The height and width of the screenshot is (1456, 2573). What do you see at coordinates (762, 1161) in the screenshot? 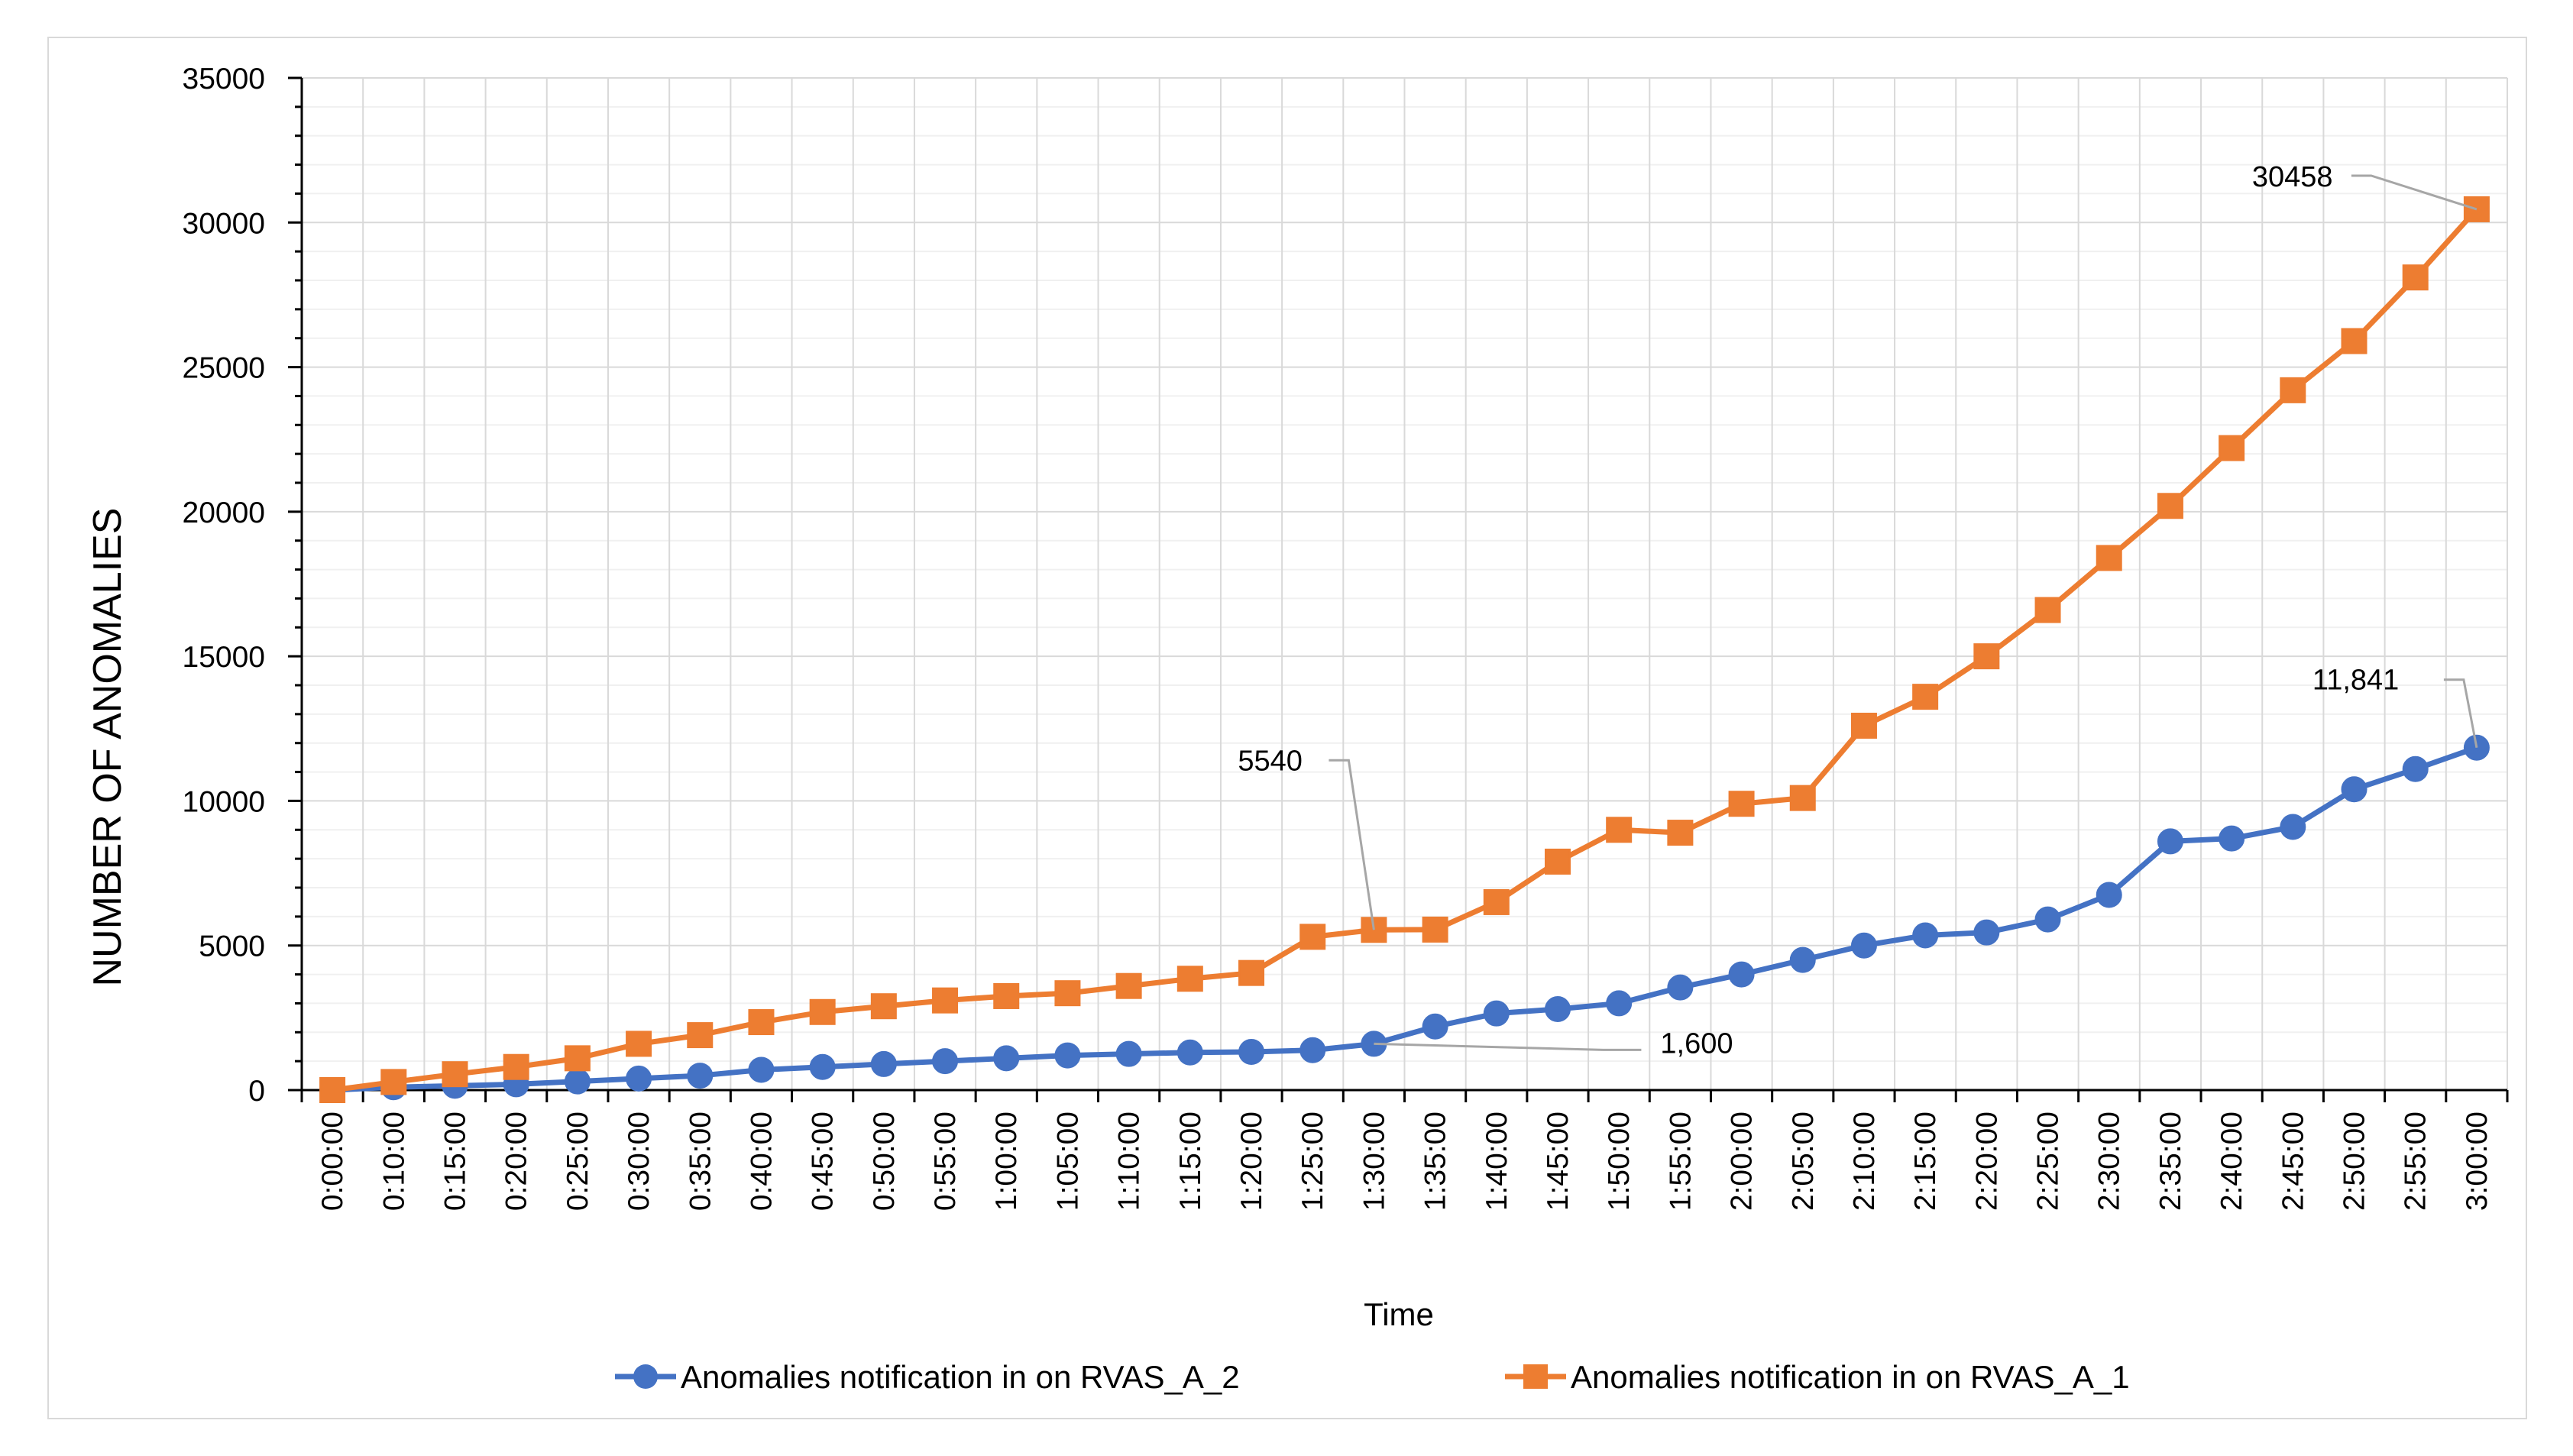
I see `x-tick-label: 0:40:00` at bounding box center [762, 1161].